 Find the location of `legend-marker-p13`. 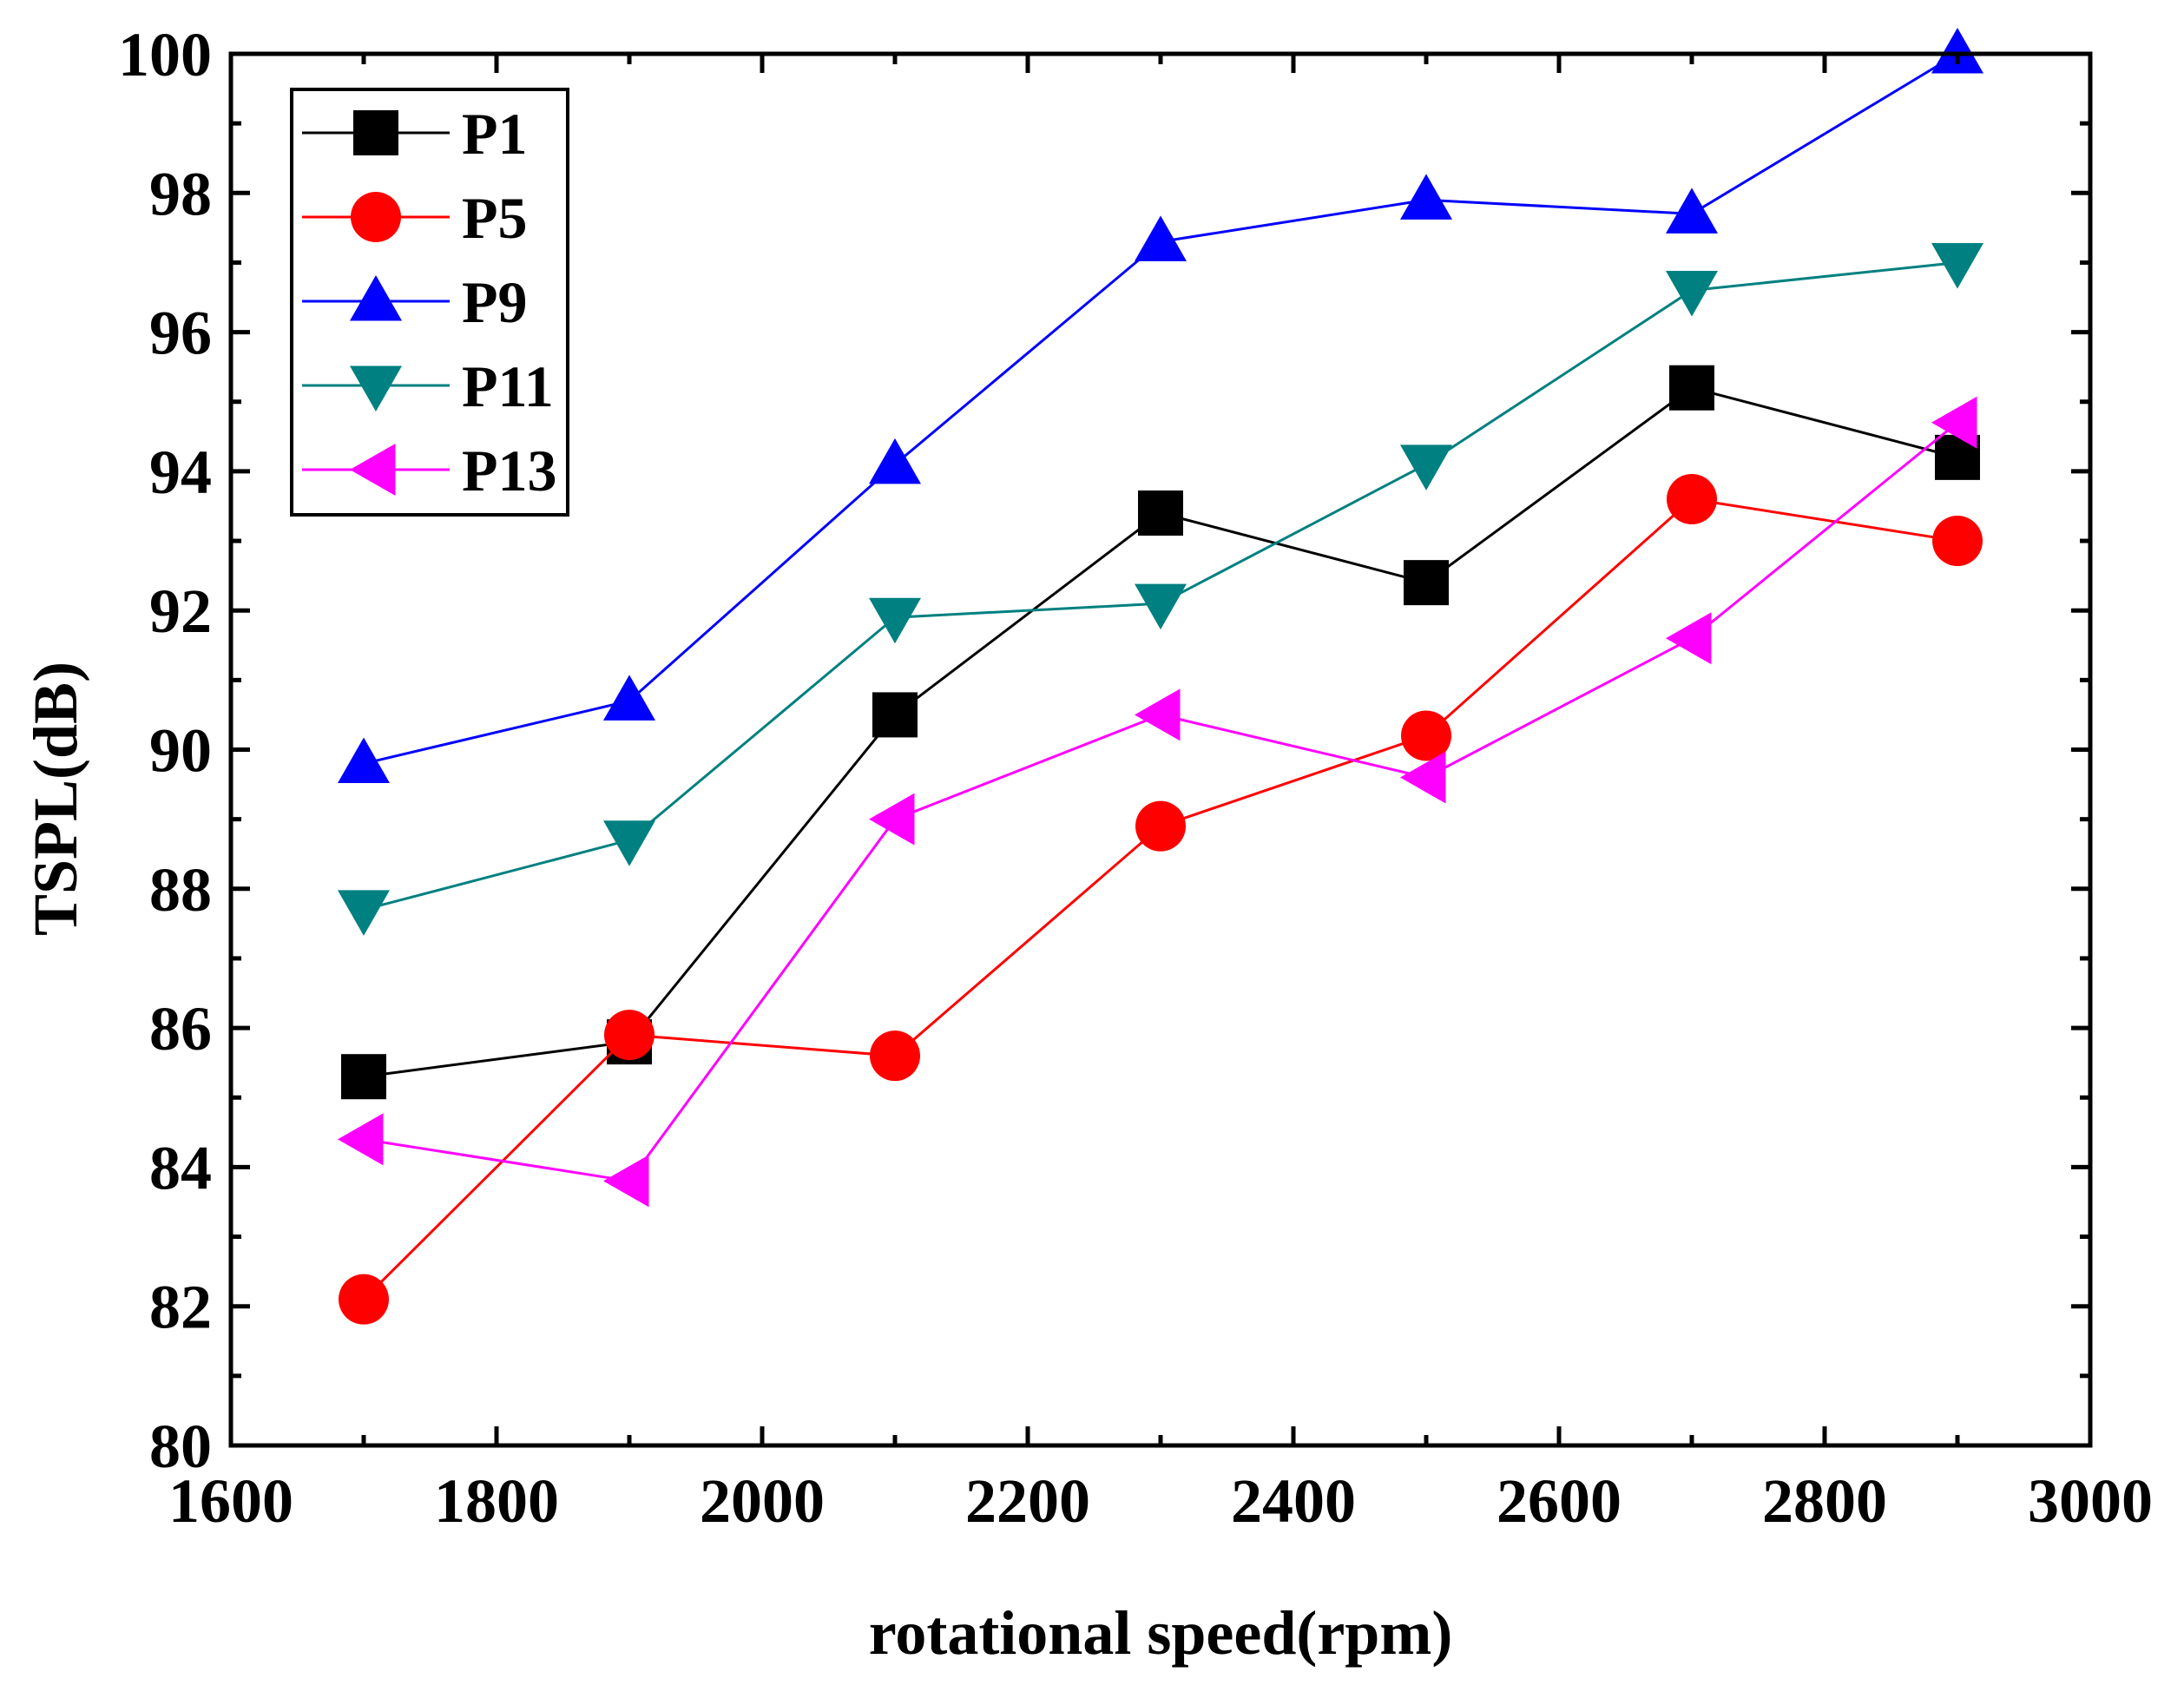

legend-marker-p13 is located at coordinates (373, 470).